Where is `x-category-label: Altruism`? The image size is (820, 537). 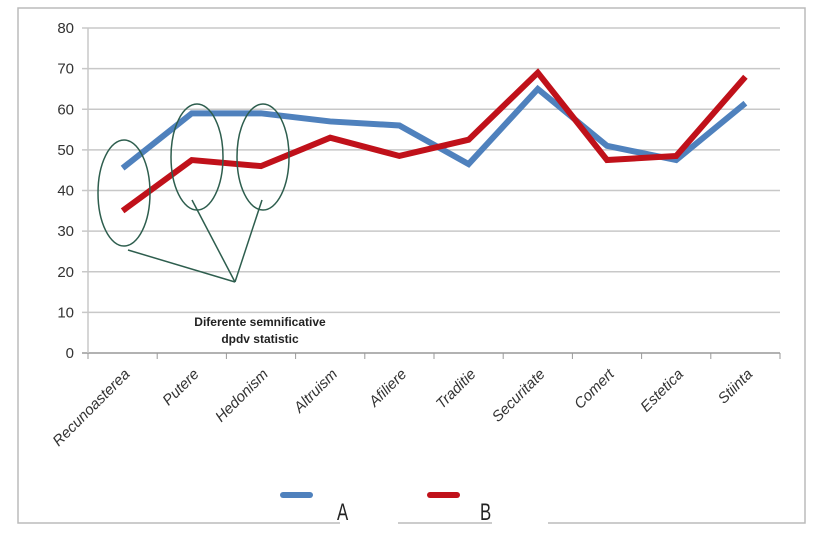 x-category-label: Altruism is located at coordinates (315, 391).